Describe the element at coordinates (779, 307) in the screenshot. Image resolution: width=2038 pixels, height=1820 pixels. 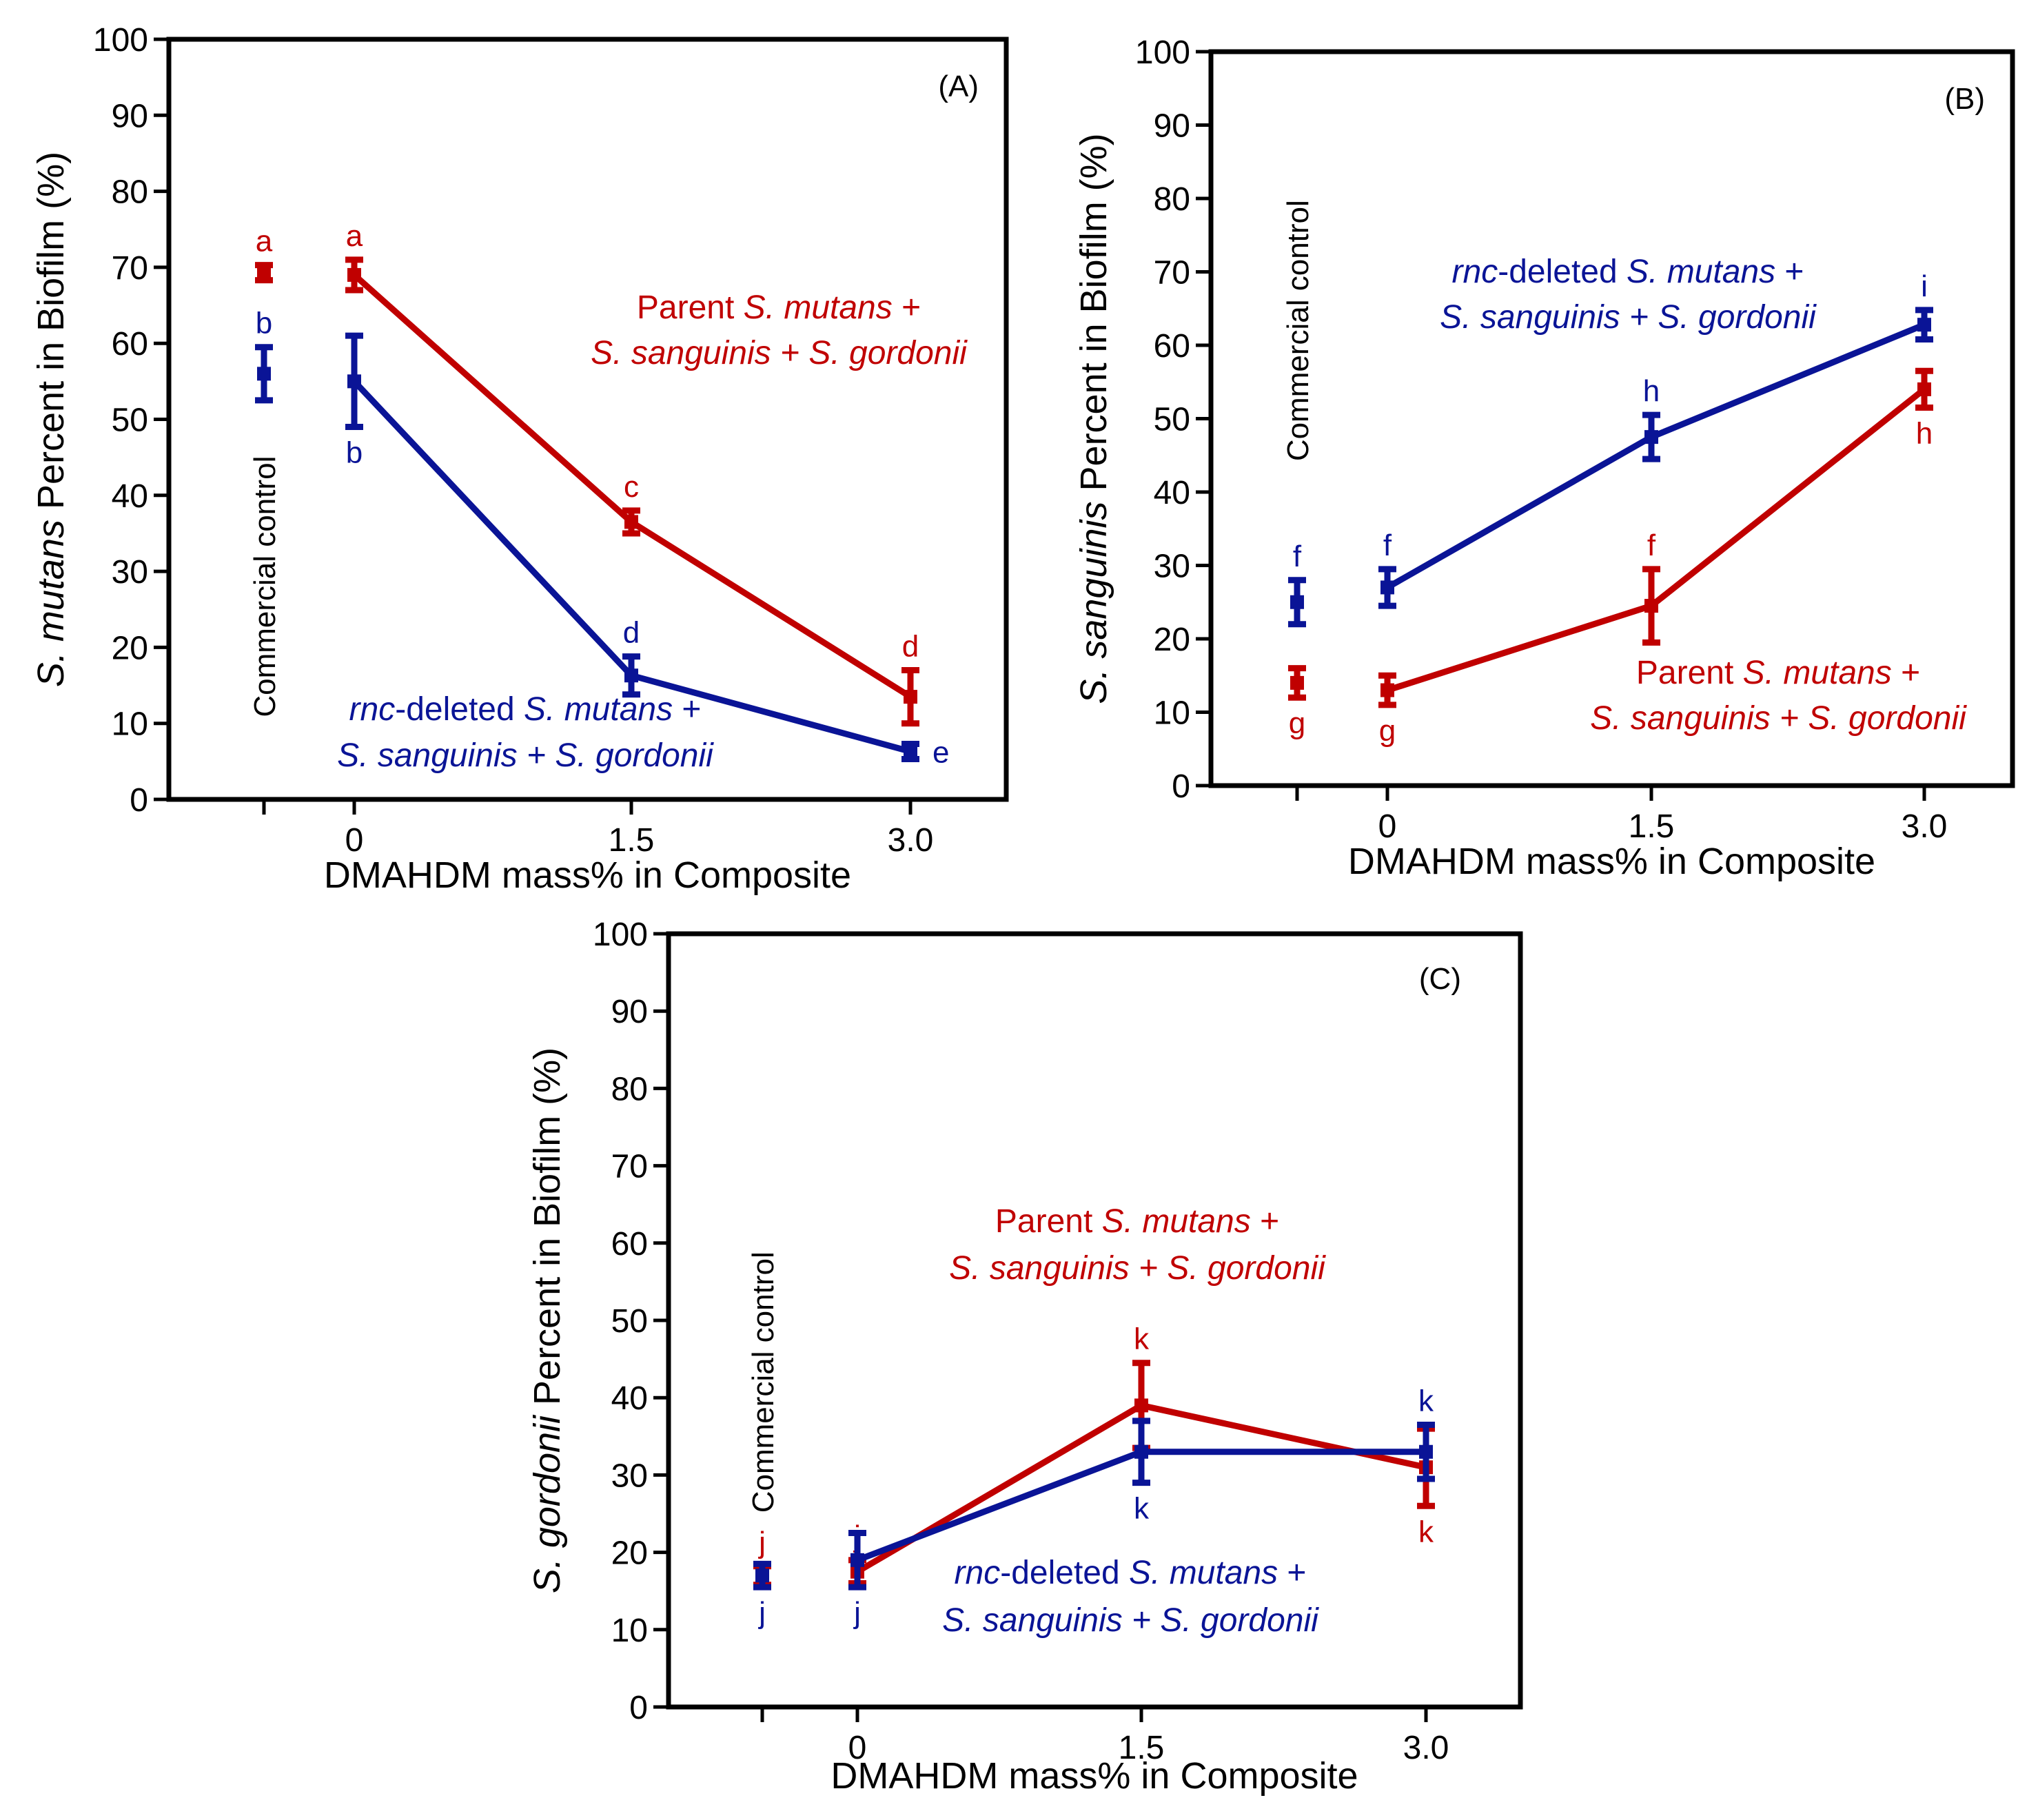
I see `legend-line-1: Parent S. mutans +` at that location.